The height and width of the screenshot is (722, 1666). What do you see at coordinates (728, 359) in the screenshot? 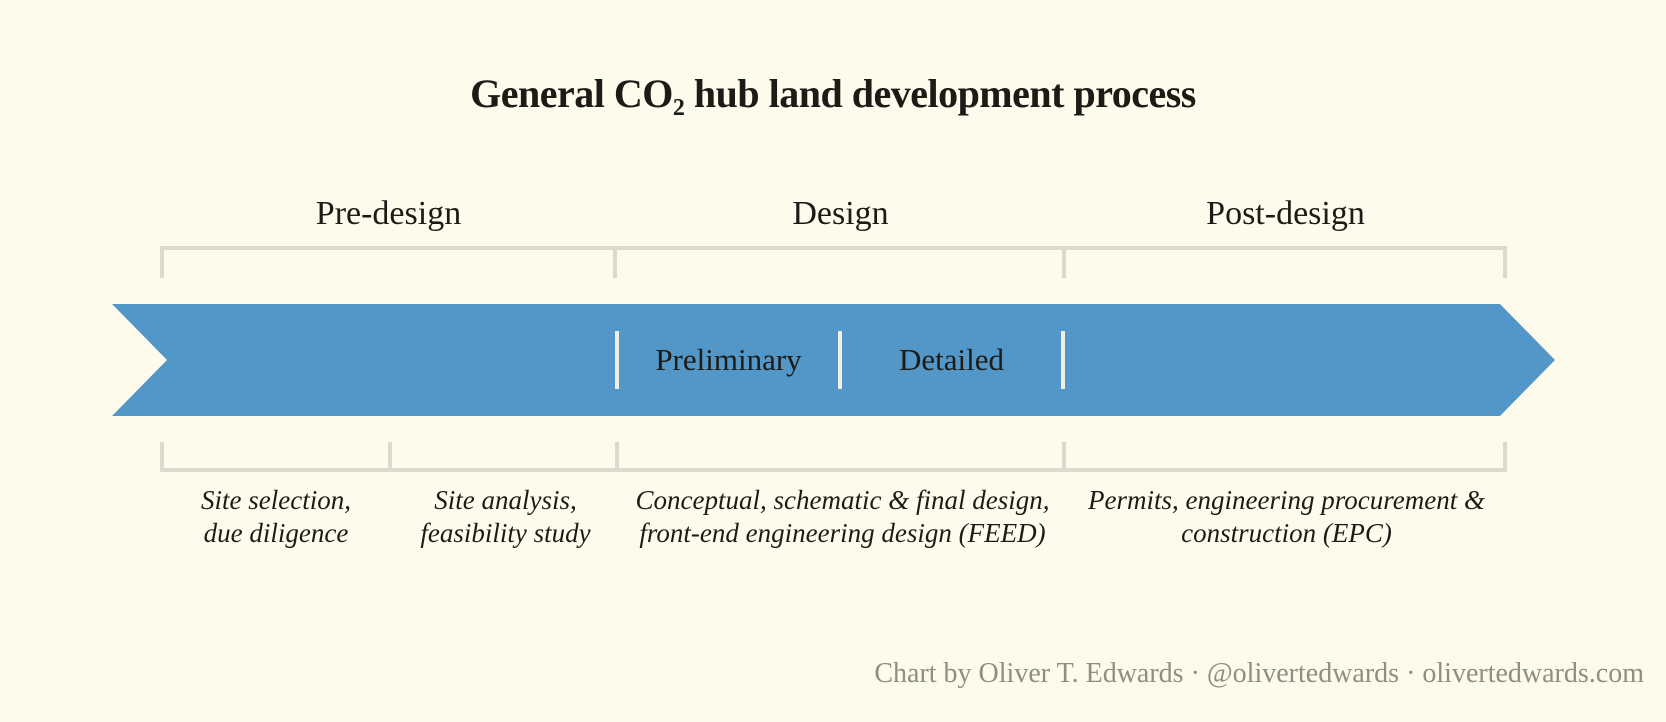
I see `arrow-label-preliminary: Preliminary` at bounding box center [728, 359].